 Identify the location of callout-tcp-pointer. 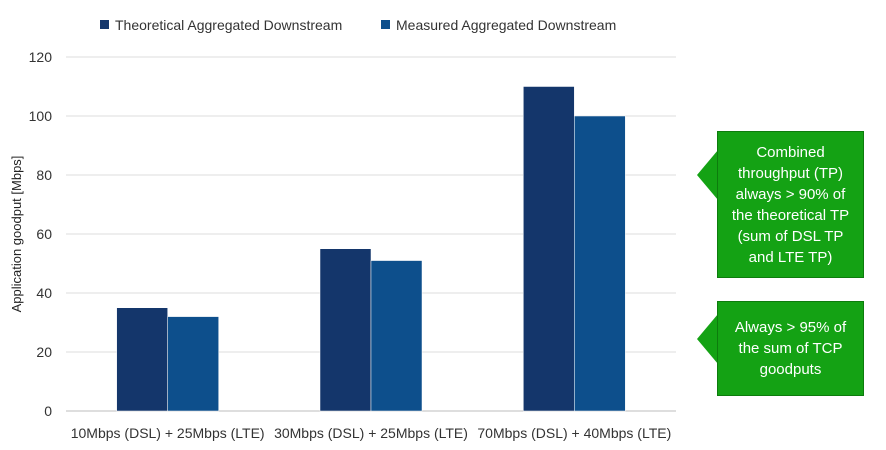
(707, 339).